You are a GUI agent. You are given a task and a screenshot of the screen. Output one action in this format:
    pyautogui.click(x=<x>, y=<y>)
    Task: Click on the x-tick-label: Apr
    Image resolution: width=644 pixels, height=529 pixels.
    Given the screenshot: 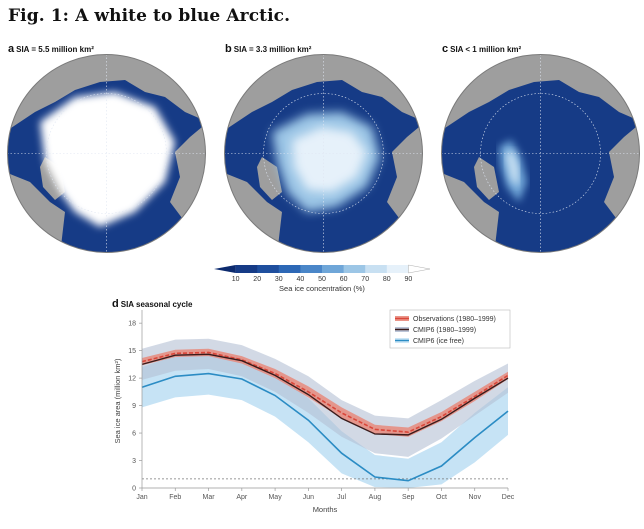 What is the action you would take?
    pyautogui.click(x=242, y=497)
    